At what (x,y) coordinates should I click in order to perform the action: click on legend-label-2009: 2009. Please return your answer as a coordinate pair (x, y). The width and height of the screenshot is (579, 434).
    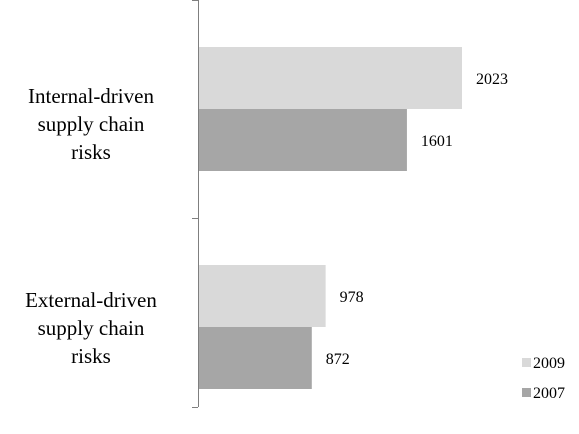
    Looking at the image, I should click on (549, 363).